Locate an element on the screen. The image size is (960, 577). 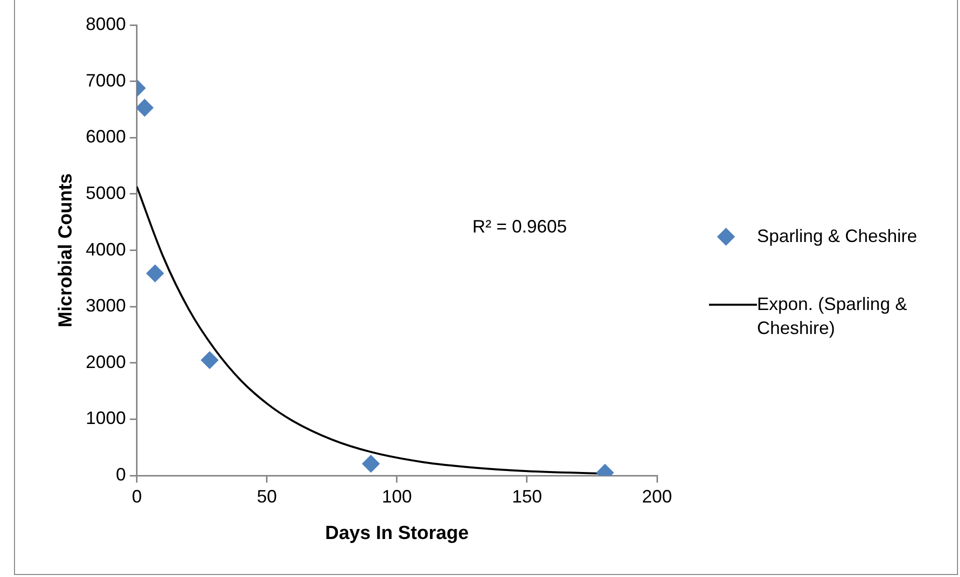
x-axis-title: Days In Storage is located at coordinates (397, 533).